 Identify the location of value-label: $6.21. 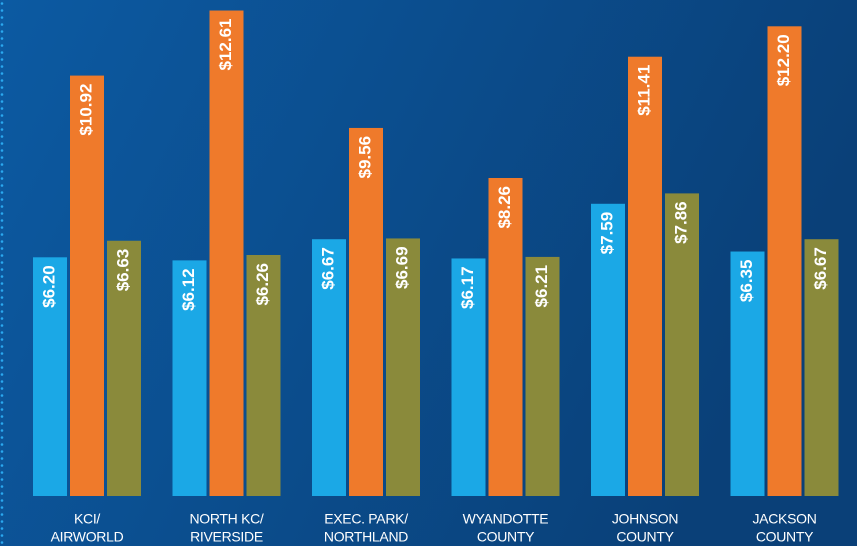
(541, 286).